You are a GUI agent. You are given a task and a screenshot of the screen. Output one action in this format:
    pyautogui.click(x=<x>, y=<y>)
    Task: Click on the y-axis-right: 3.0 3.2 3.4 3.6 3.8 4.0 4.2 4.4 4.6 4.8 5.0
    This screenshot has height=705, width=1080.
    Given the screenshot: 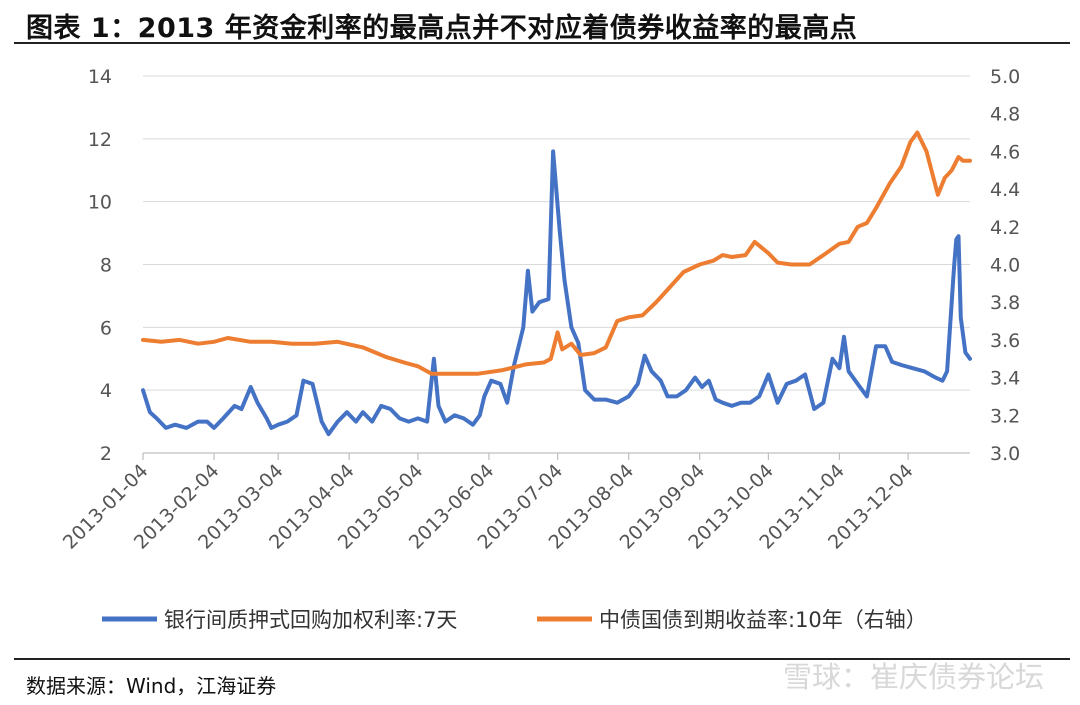 What is the action you would take?
    pyautogui.click(x=1005, y=265)
    